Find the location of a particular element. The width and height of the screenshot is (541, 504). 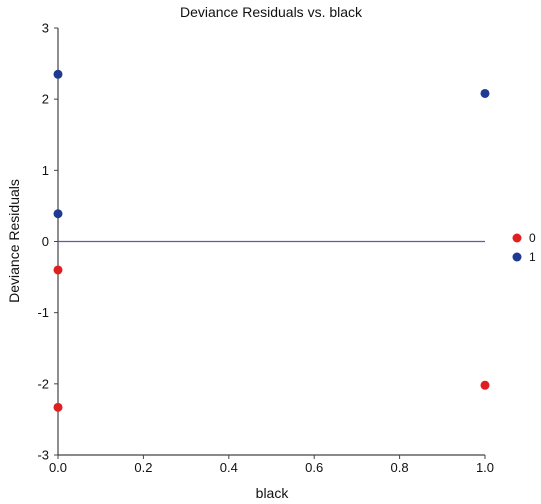

x-tick-label: 0.6 is located at coordinates (314, 467).